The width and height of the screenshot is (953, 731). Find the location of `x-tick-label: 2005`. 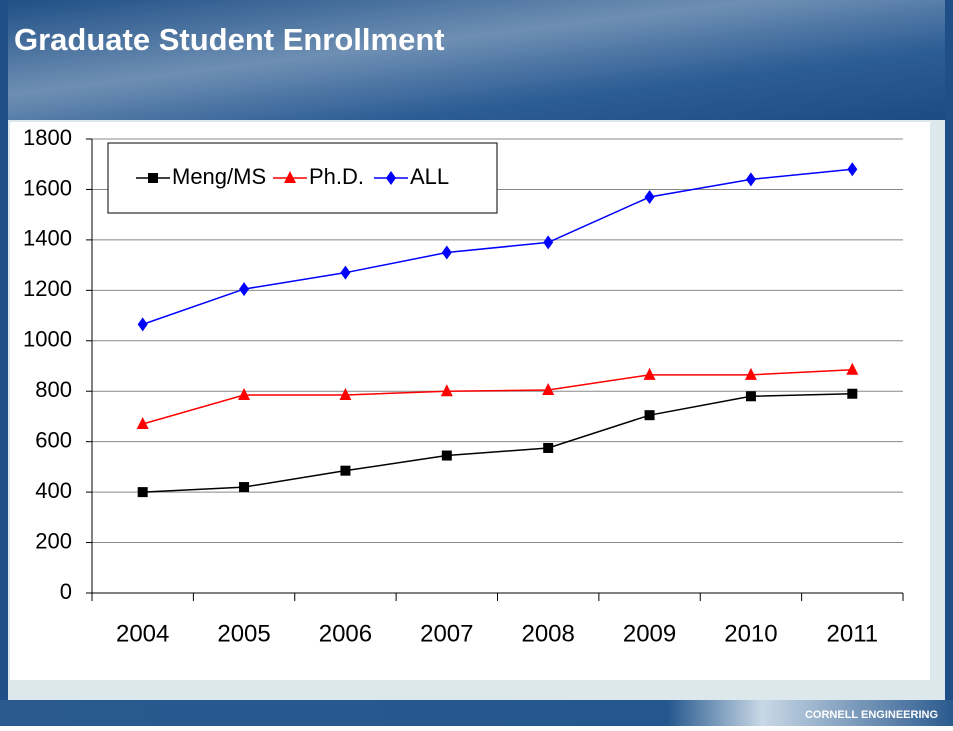

x-tick-label: 2005 is located at coordinates (243, 633).